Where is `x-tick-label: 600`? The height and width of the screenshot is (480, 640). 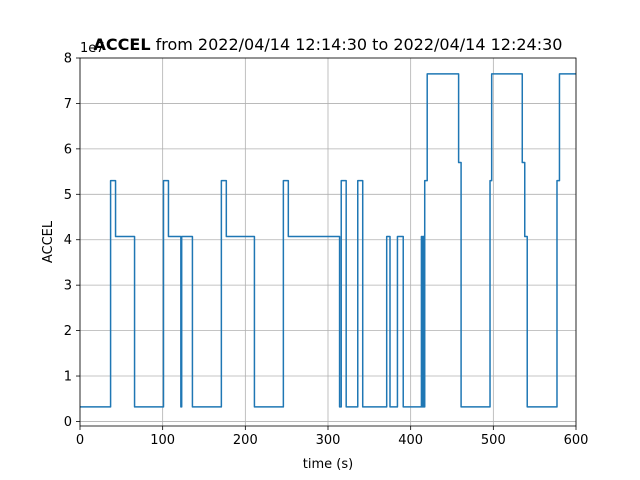
x-tick-label: 600 is located at coordinates (576, 440).